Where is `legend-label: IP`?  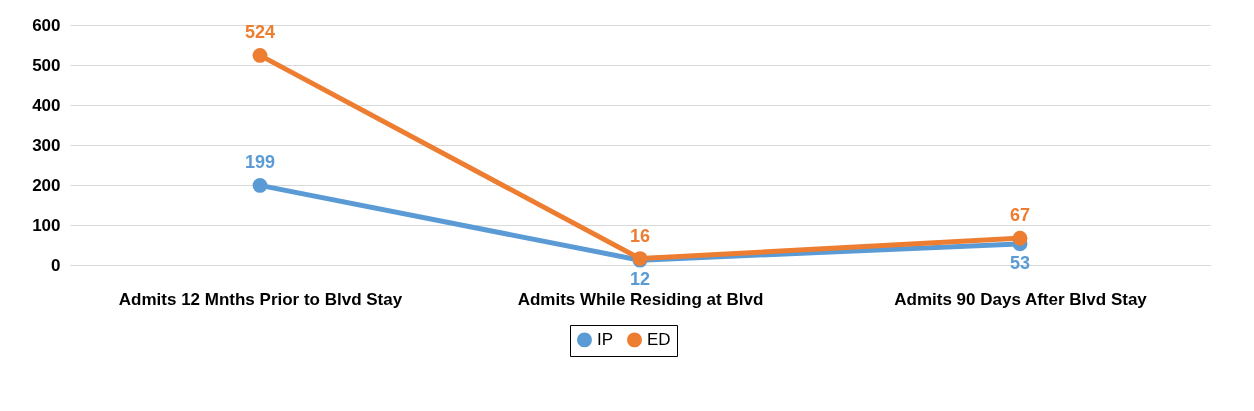 legend-label: IP is located at coordinates (605, 339).